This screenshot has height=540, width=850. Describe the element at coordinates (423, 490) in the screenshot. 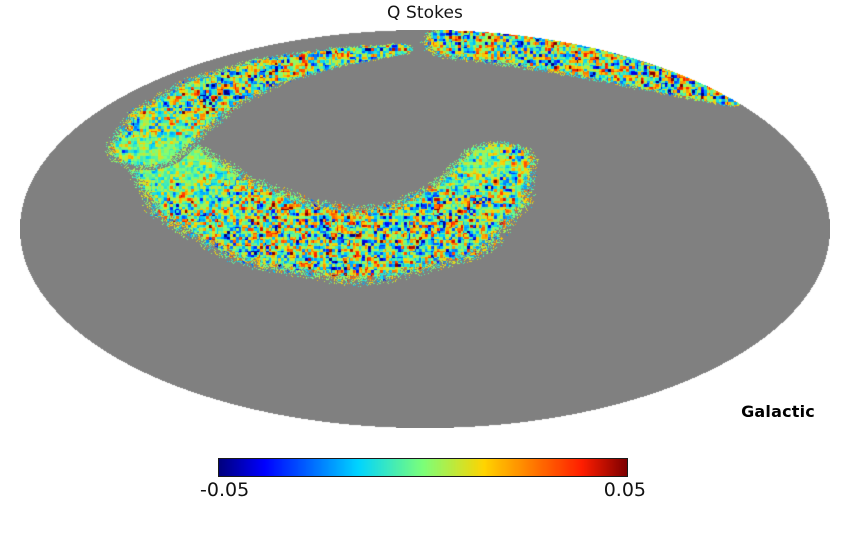

I see `colorbar-ticklabels: -0.05 0.05` at that location.